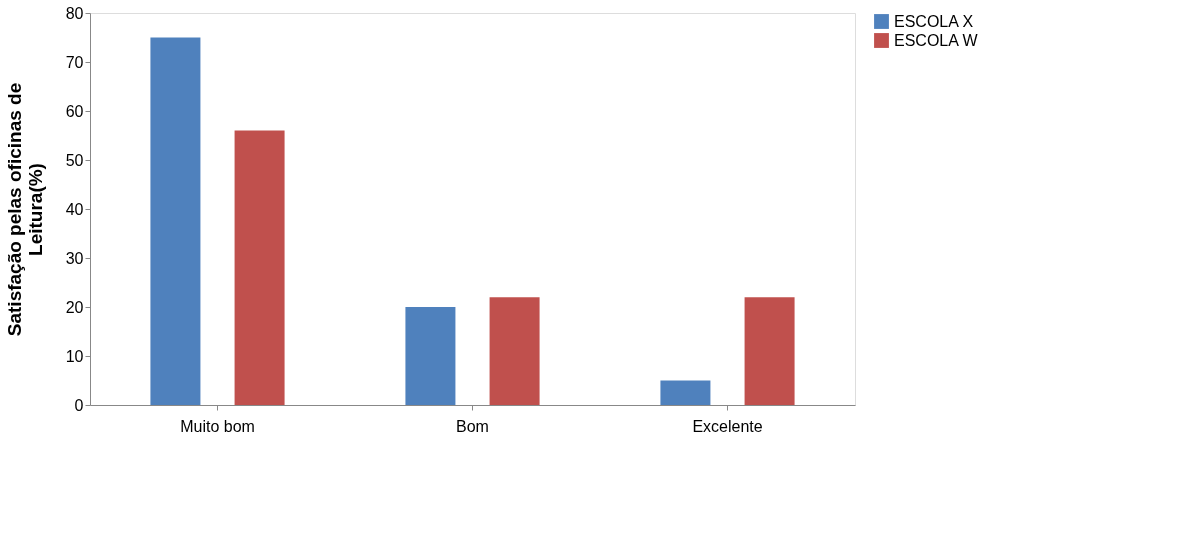 The image size is (1204, 536). What do you see at coordinates (74, 209) in the screenshot?
I see `y-tick-label: 40` at bounding box center [74, 209].